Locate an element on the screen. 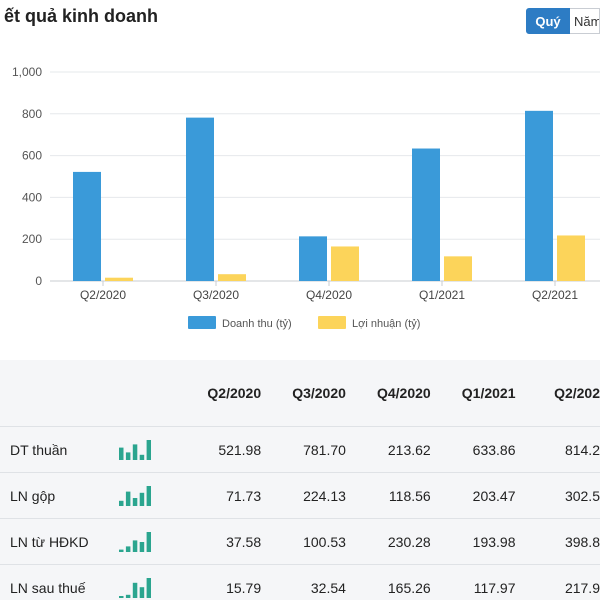 Image resolution: width=600 pixels, height=610 pixels. y-tick-label: 200 is located at coordinates (32, 239).